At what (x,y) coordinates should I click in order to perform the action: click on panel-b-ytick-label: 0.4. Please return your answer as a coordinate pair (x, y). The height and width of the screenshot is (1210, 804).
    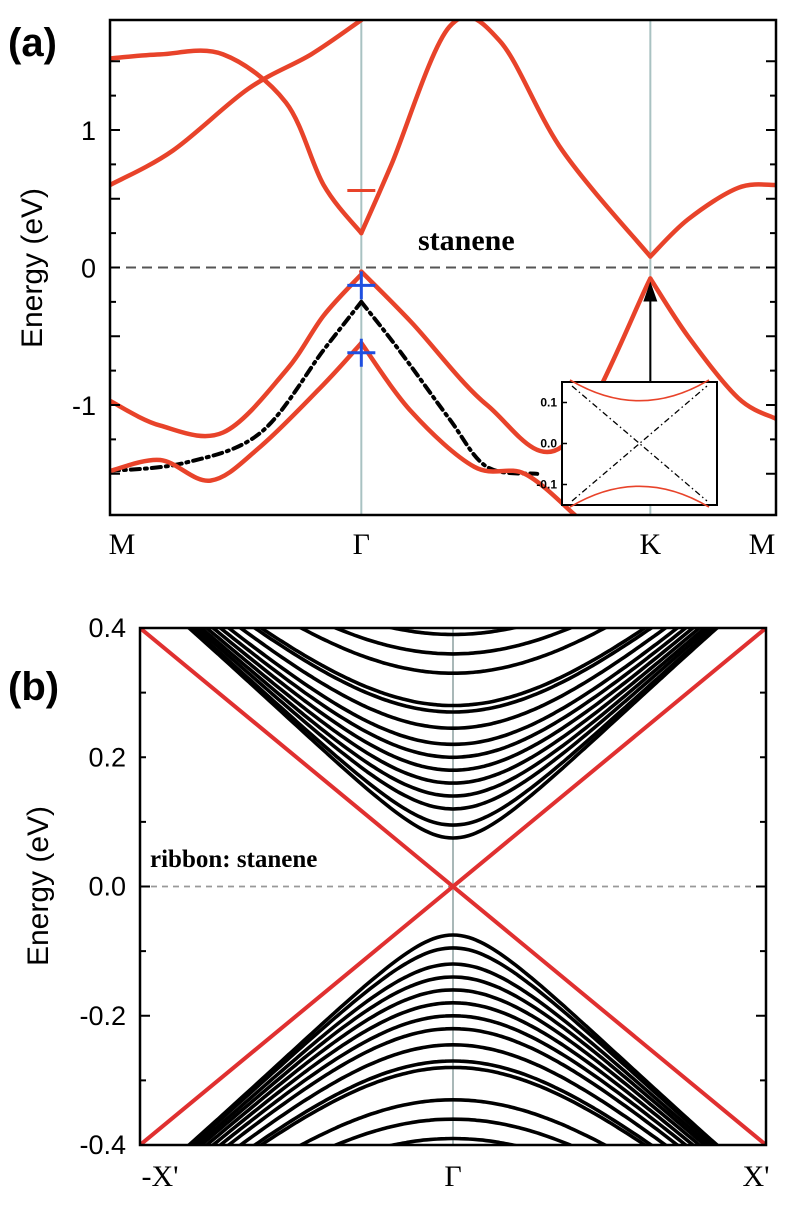
    Looking at the image, I should click on (107, 628).